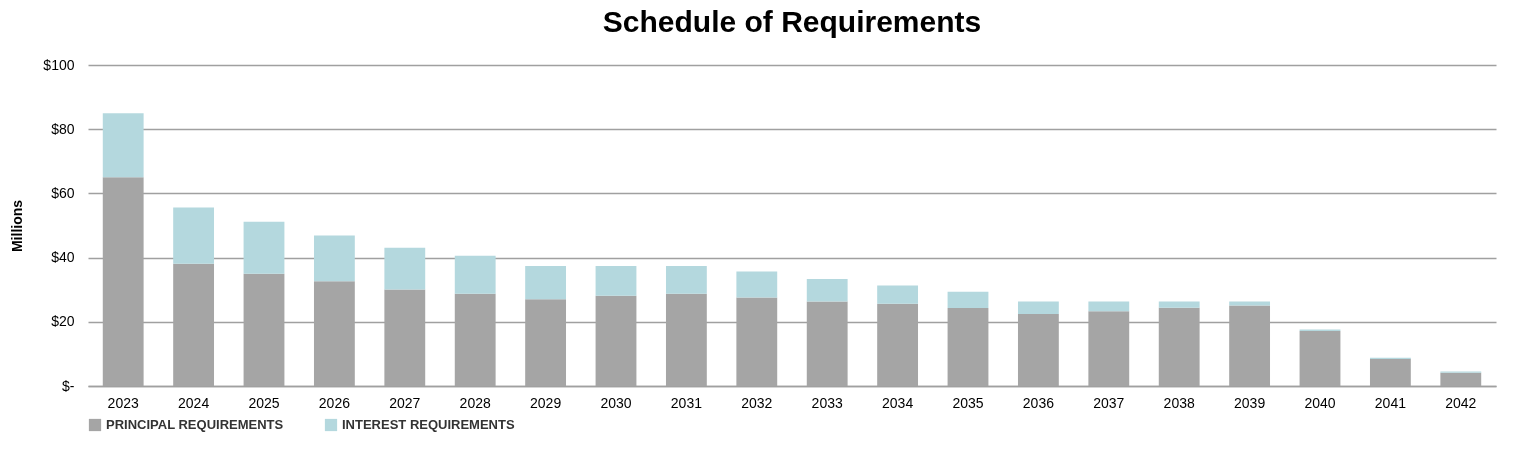 This screenshot has height=452, width=1520. I want to click on x-tick-label: 2038, so click(1179, 402).